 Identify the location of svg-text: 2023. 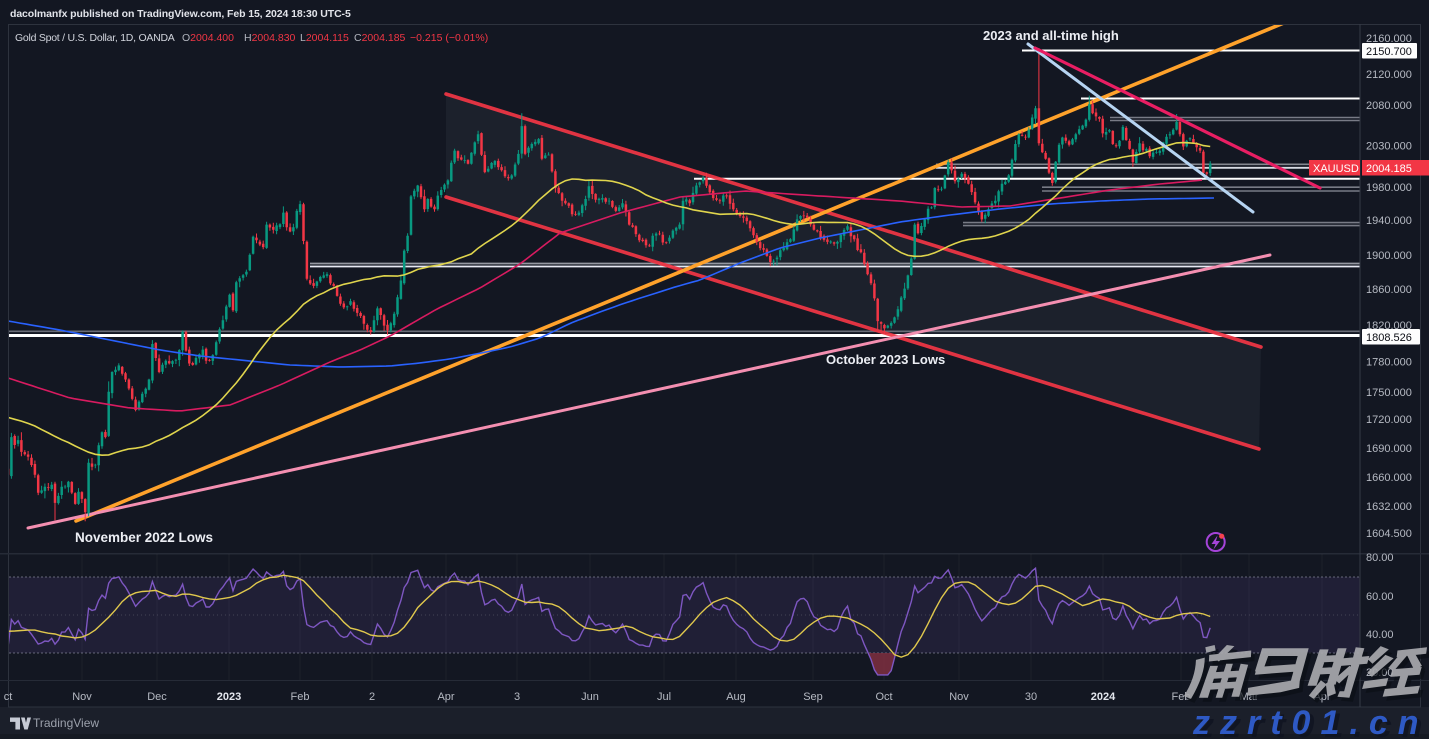
(229, 697).